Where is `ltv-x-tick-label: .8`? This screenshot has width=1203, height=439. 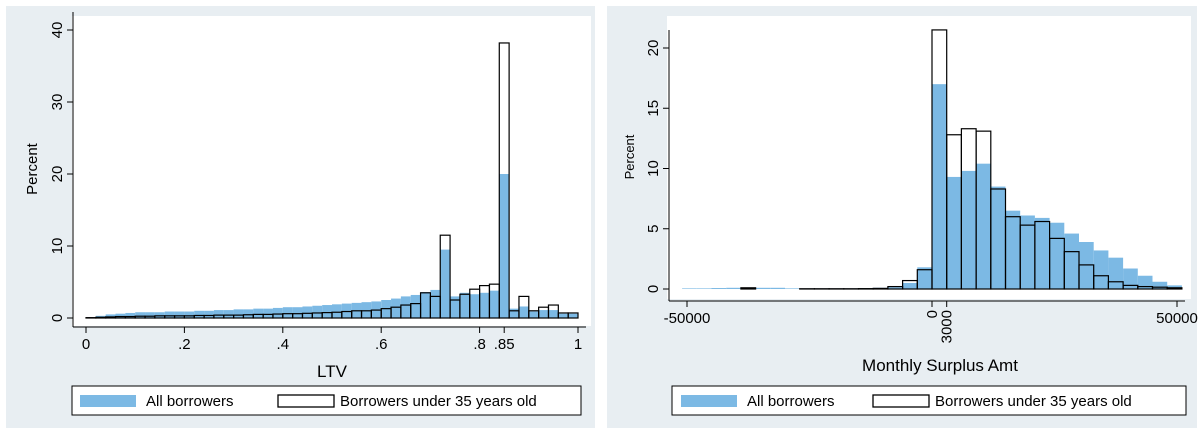
ltv-x-tick-label: .8 is located at coordinates (479, 344).